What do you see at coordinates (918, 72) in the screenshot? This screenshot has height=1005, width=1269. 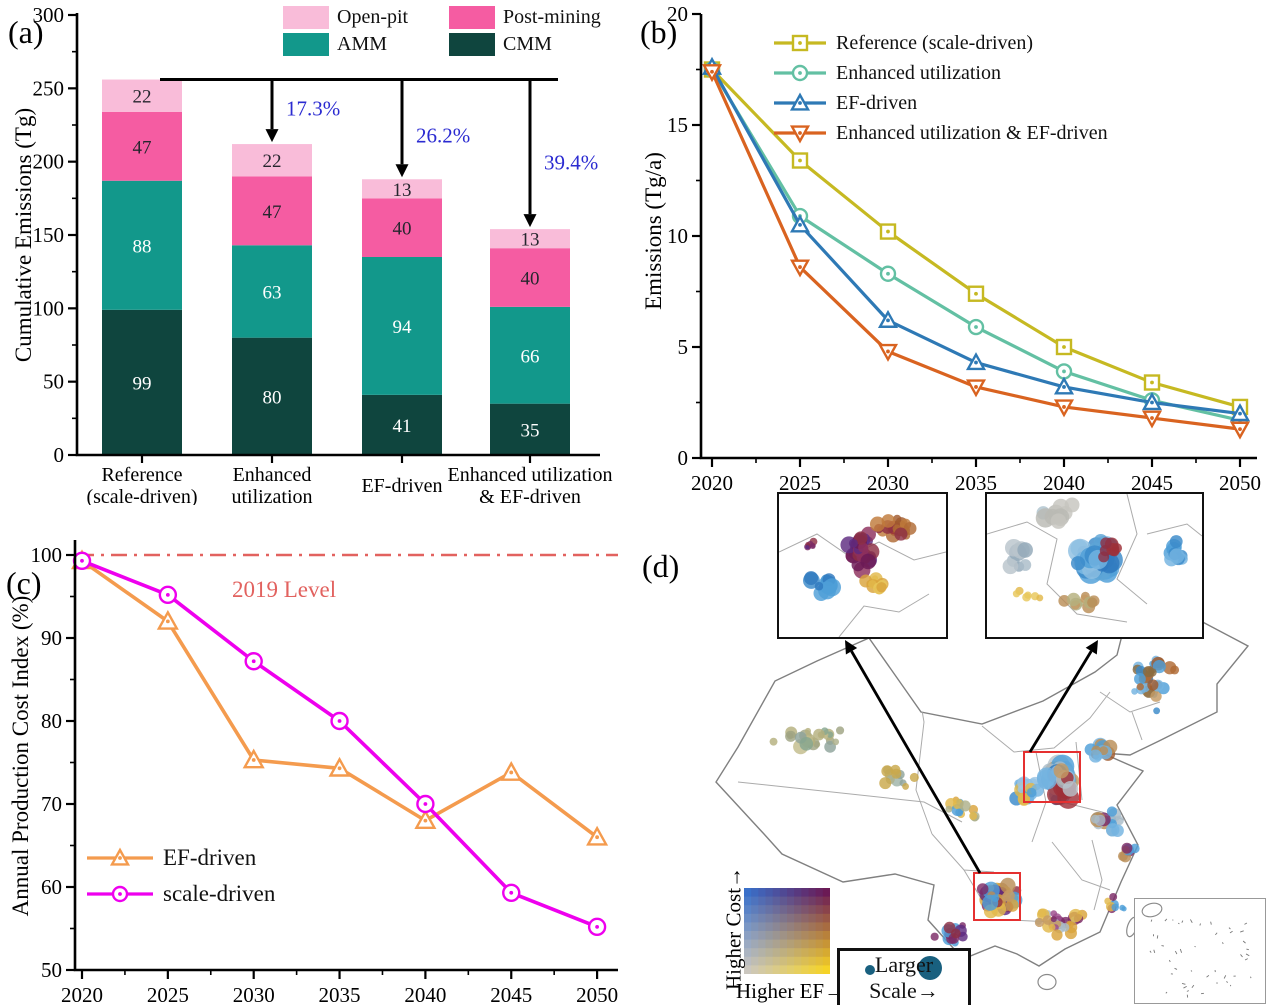 I see `legend-label: Enhanced utilization` at bounding box center [918, 72].